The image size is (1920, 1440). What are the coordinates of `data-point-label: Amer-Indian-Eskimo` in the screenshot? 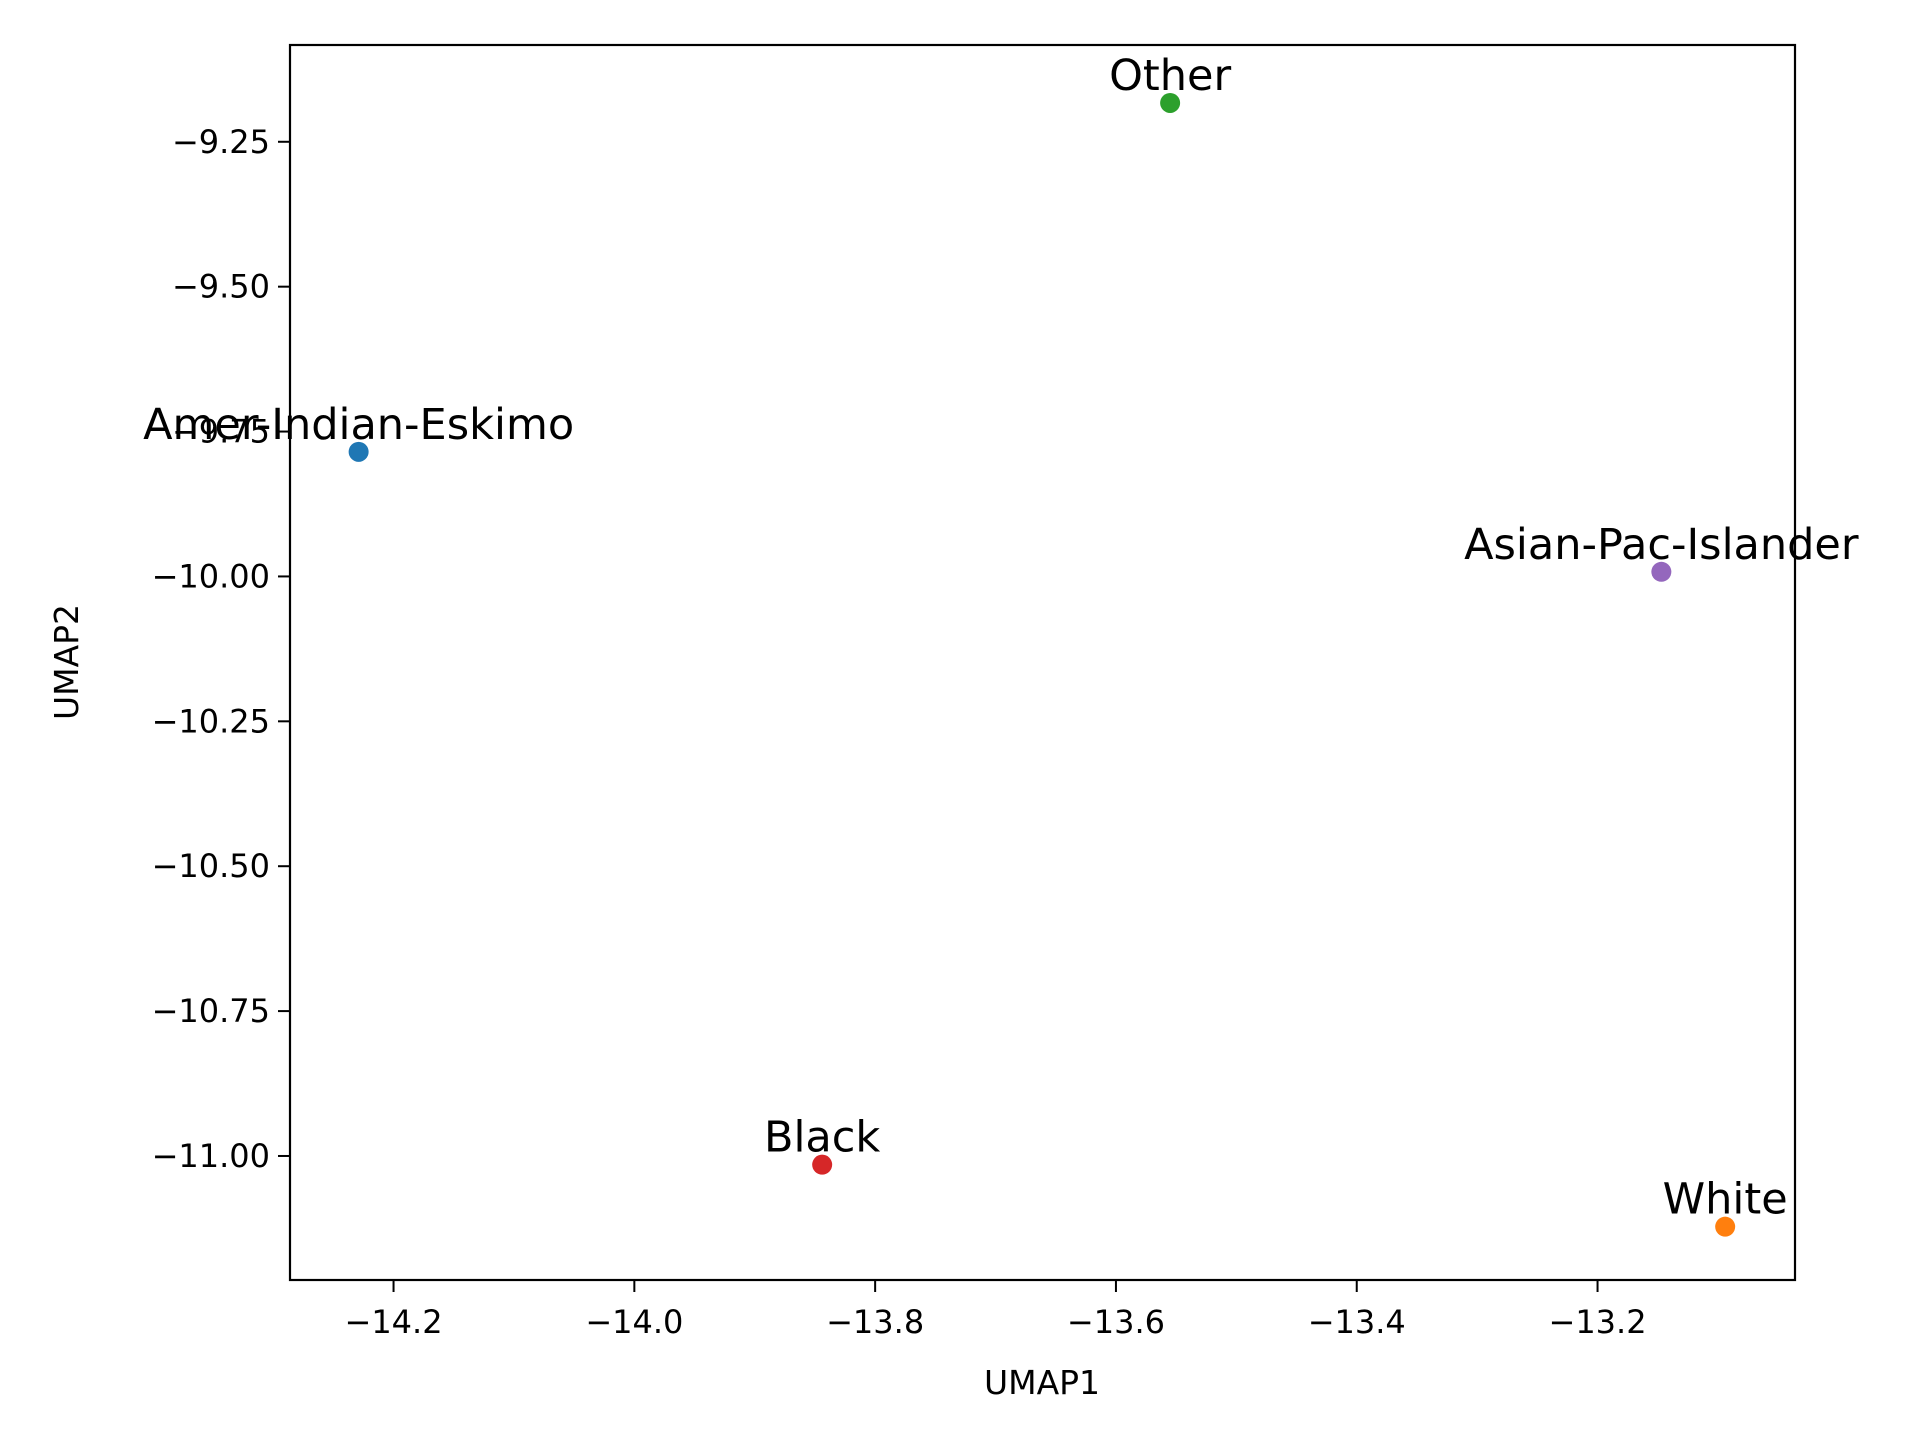 It's located at (358, 425).